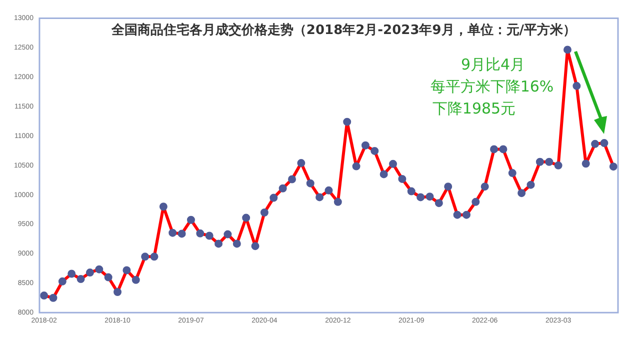 The height and width of the screenshot is (337, 640). I want to click on annotation: 9月比4月, so click(493, 65).